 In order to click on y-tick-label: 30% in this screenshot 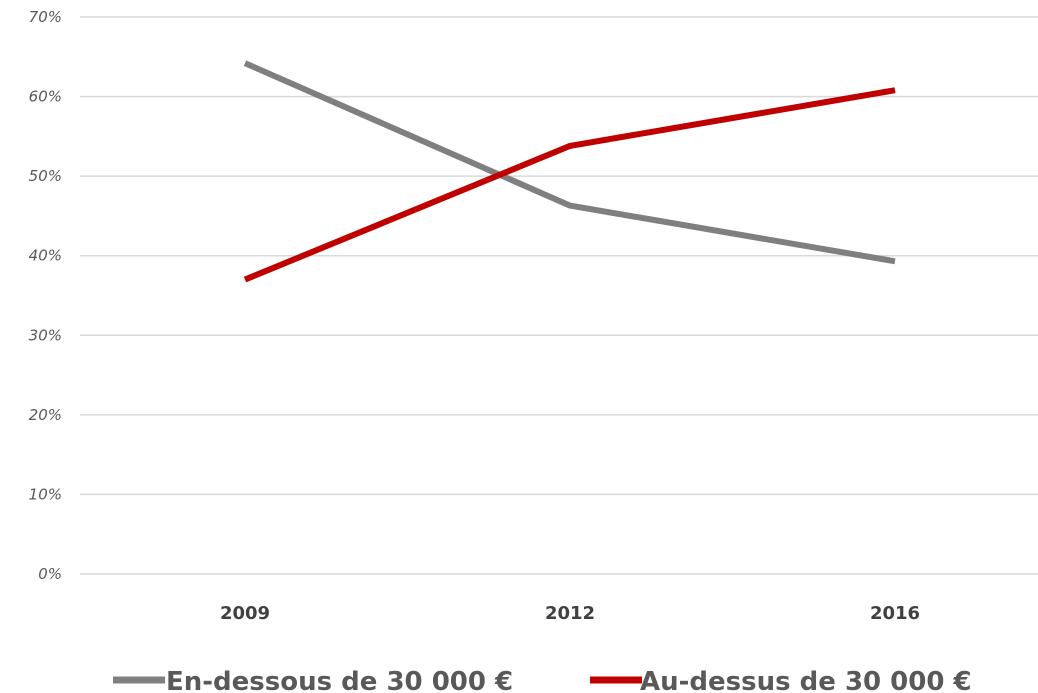, I will do `click(45, 335)`.